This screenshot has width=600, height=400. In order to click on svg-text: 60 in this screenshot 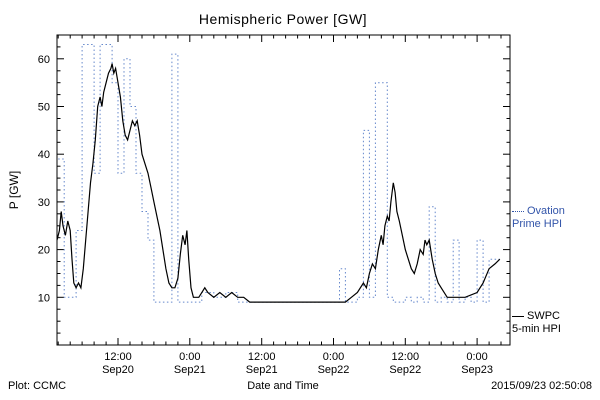, I will do `click(44, 60)`.